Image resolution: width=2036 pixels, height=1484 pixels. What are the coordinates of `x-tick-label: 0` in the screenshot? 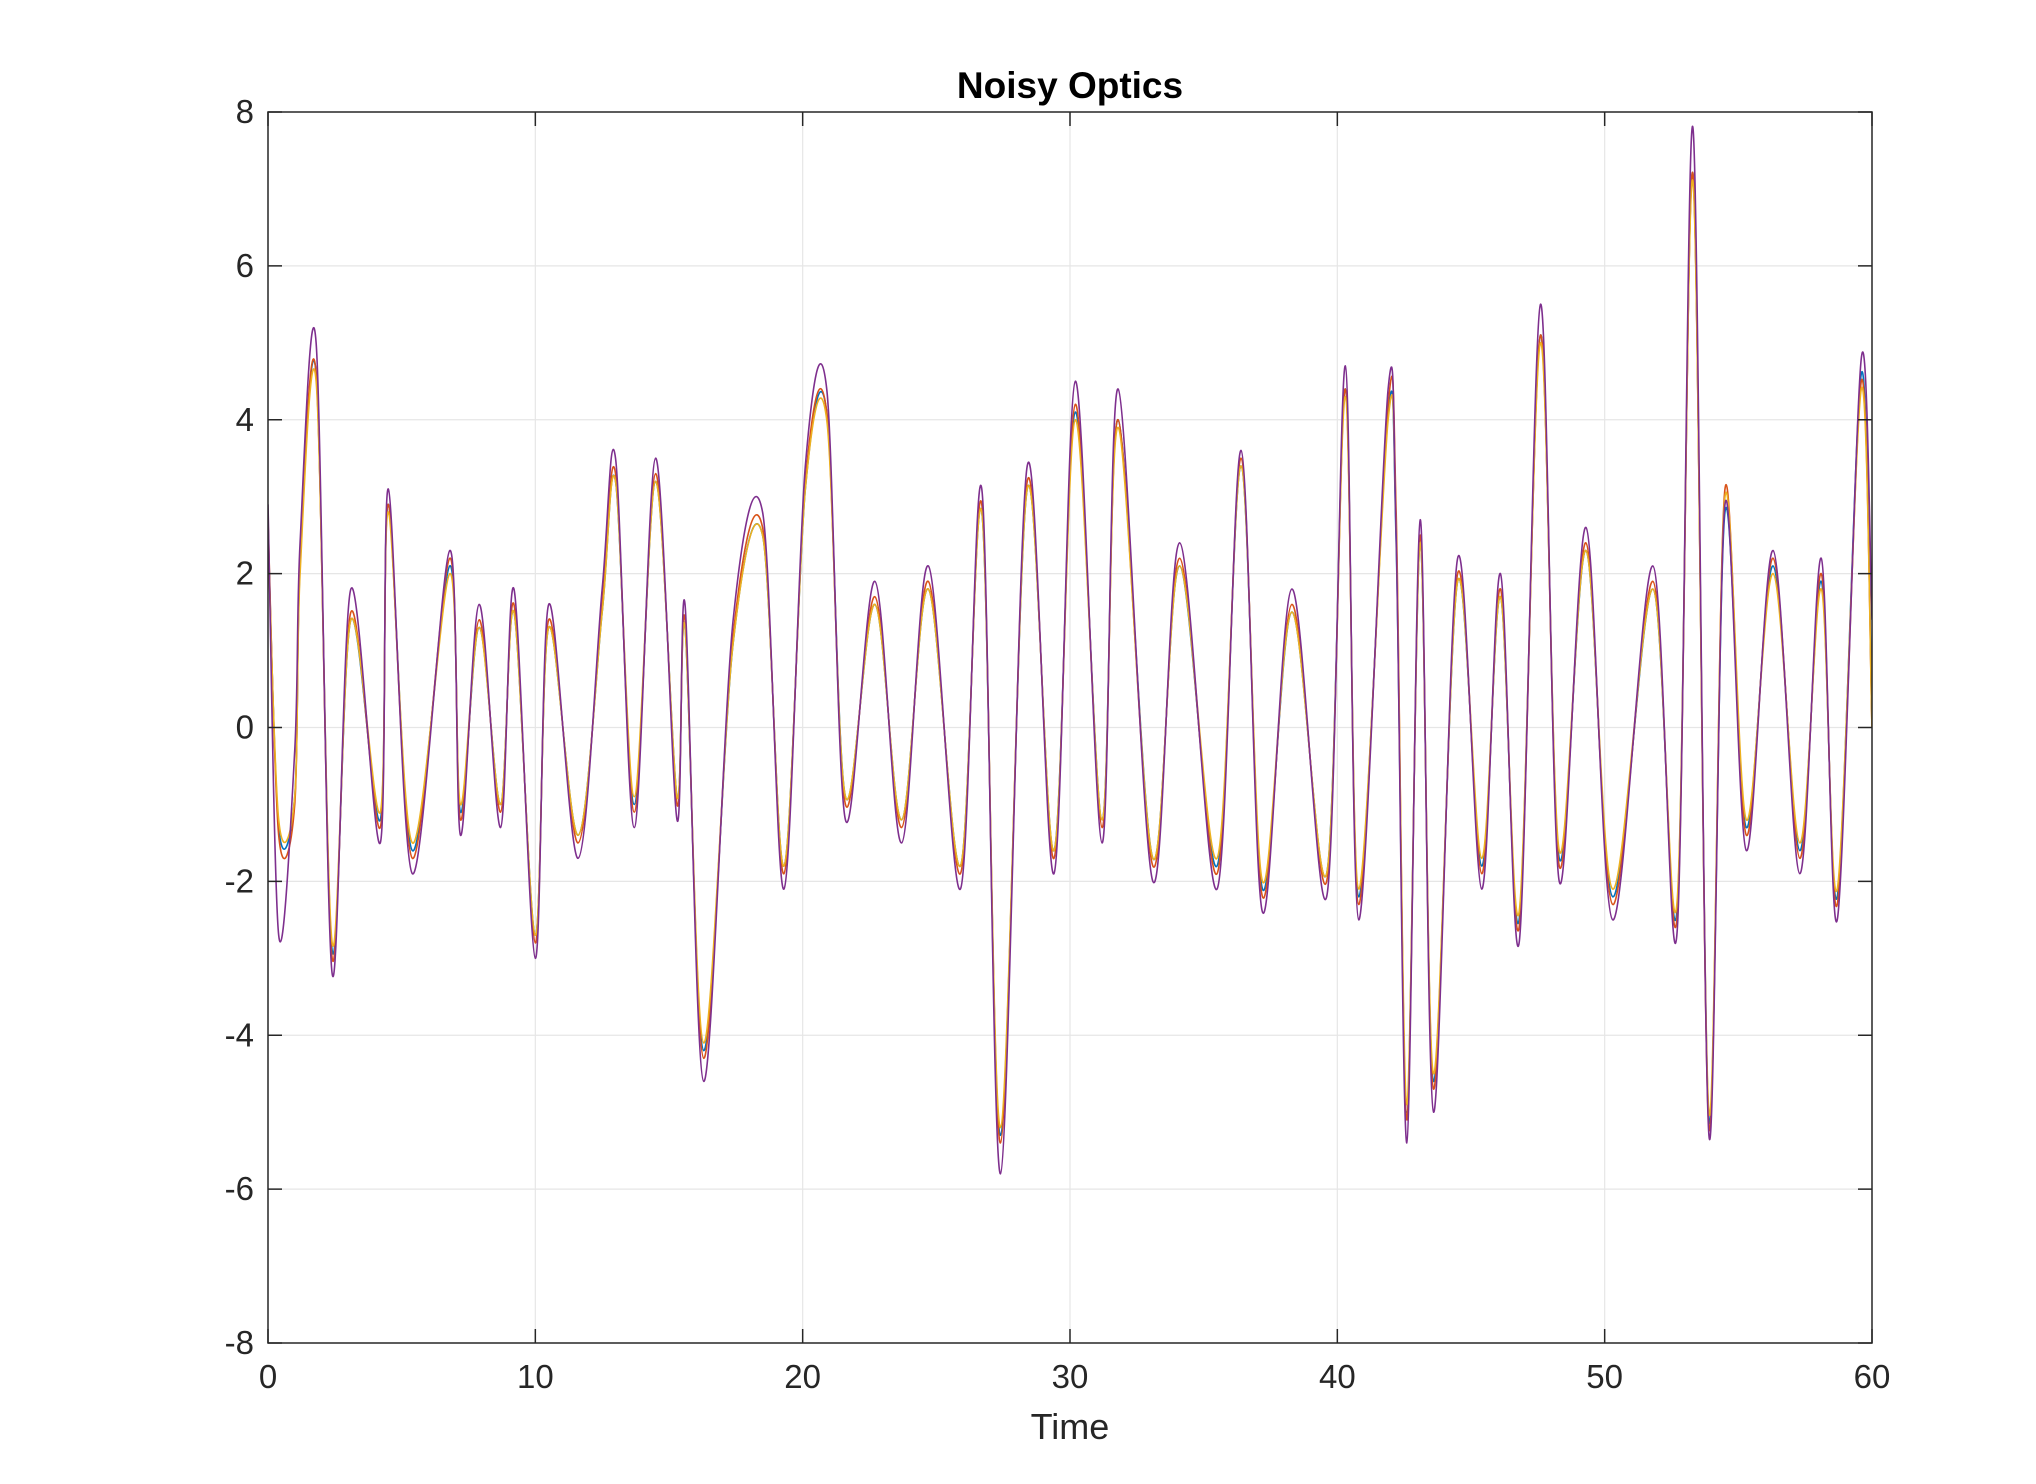 It's located at (268, 1376).